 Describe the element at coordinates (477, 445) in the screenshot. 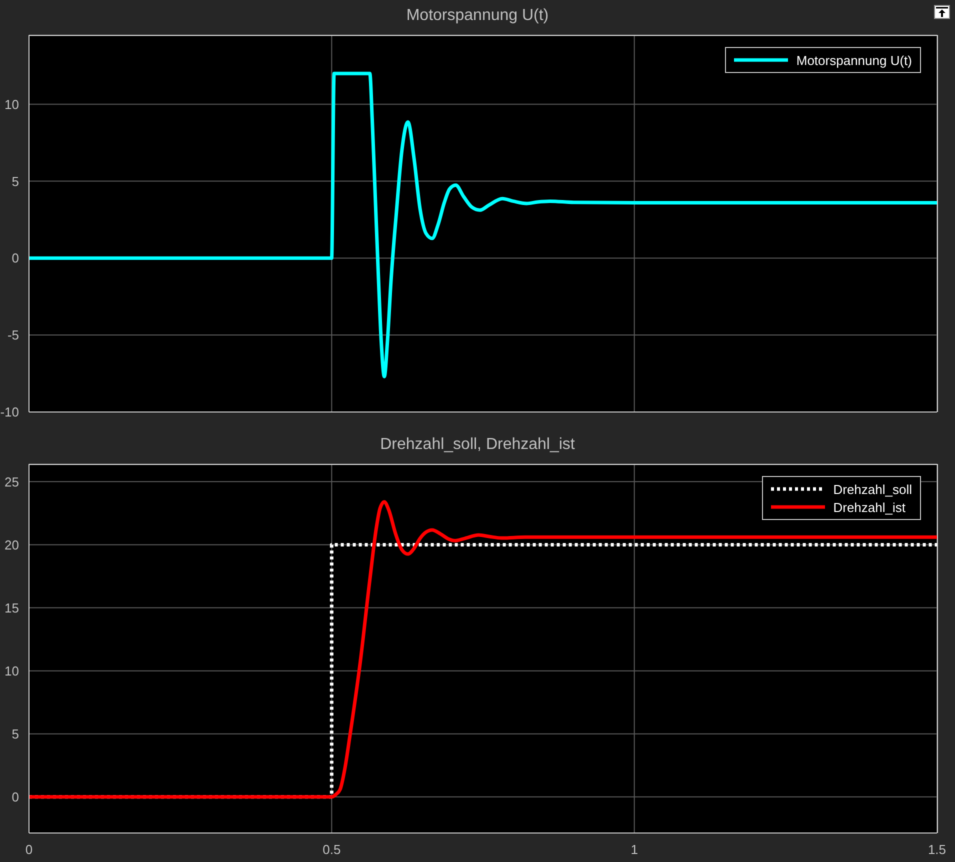

I see `chart-title: Drehzahl_soll, Drehzahl_ist` at that location.